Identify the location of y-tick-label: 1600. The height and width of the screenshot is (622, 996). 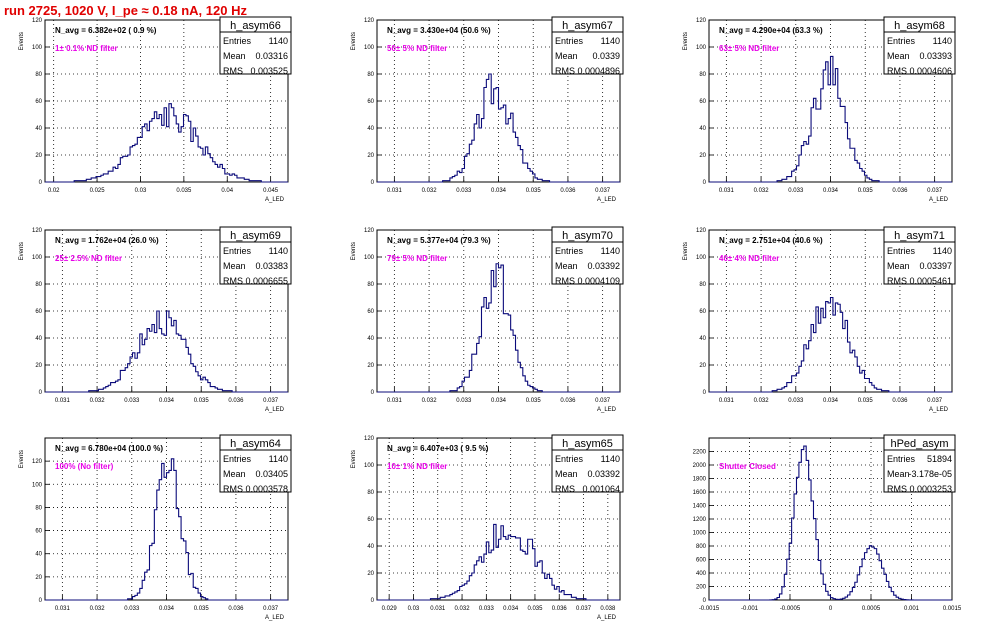
(700, 493).